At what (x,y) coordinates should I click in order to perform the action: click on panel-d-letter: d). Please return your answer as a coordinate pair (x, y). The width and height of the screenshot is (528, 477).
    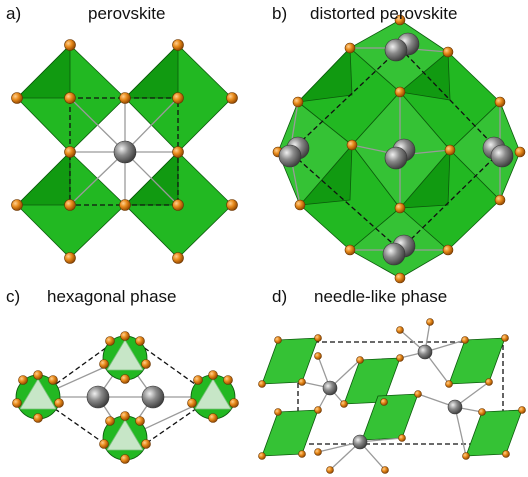
    Looking at the image, I should click on (280, 296).